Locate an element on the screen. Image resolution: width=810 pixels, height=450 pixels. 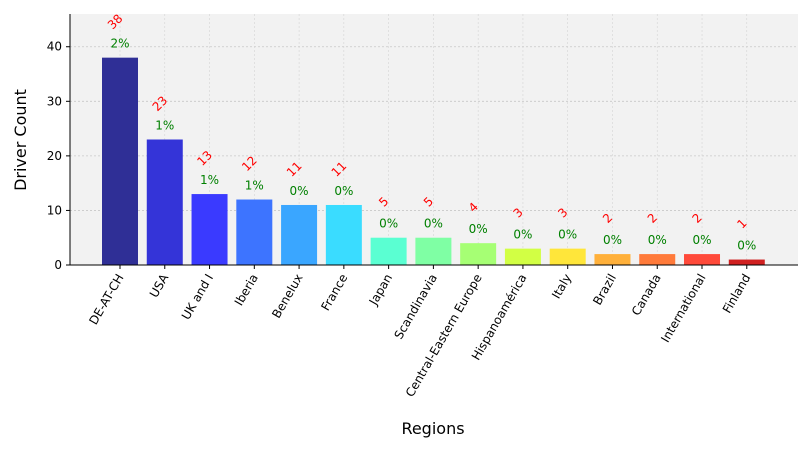
x-tick-label: Benelux is located at coordinates (287, 296).